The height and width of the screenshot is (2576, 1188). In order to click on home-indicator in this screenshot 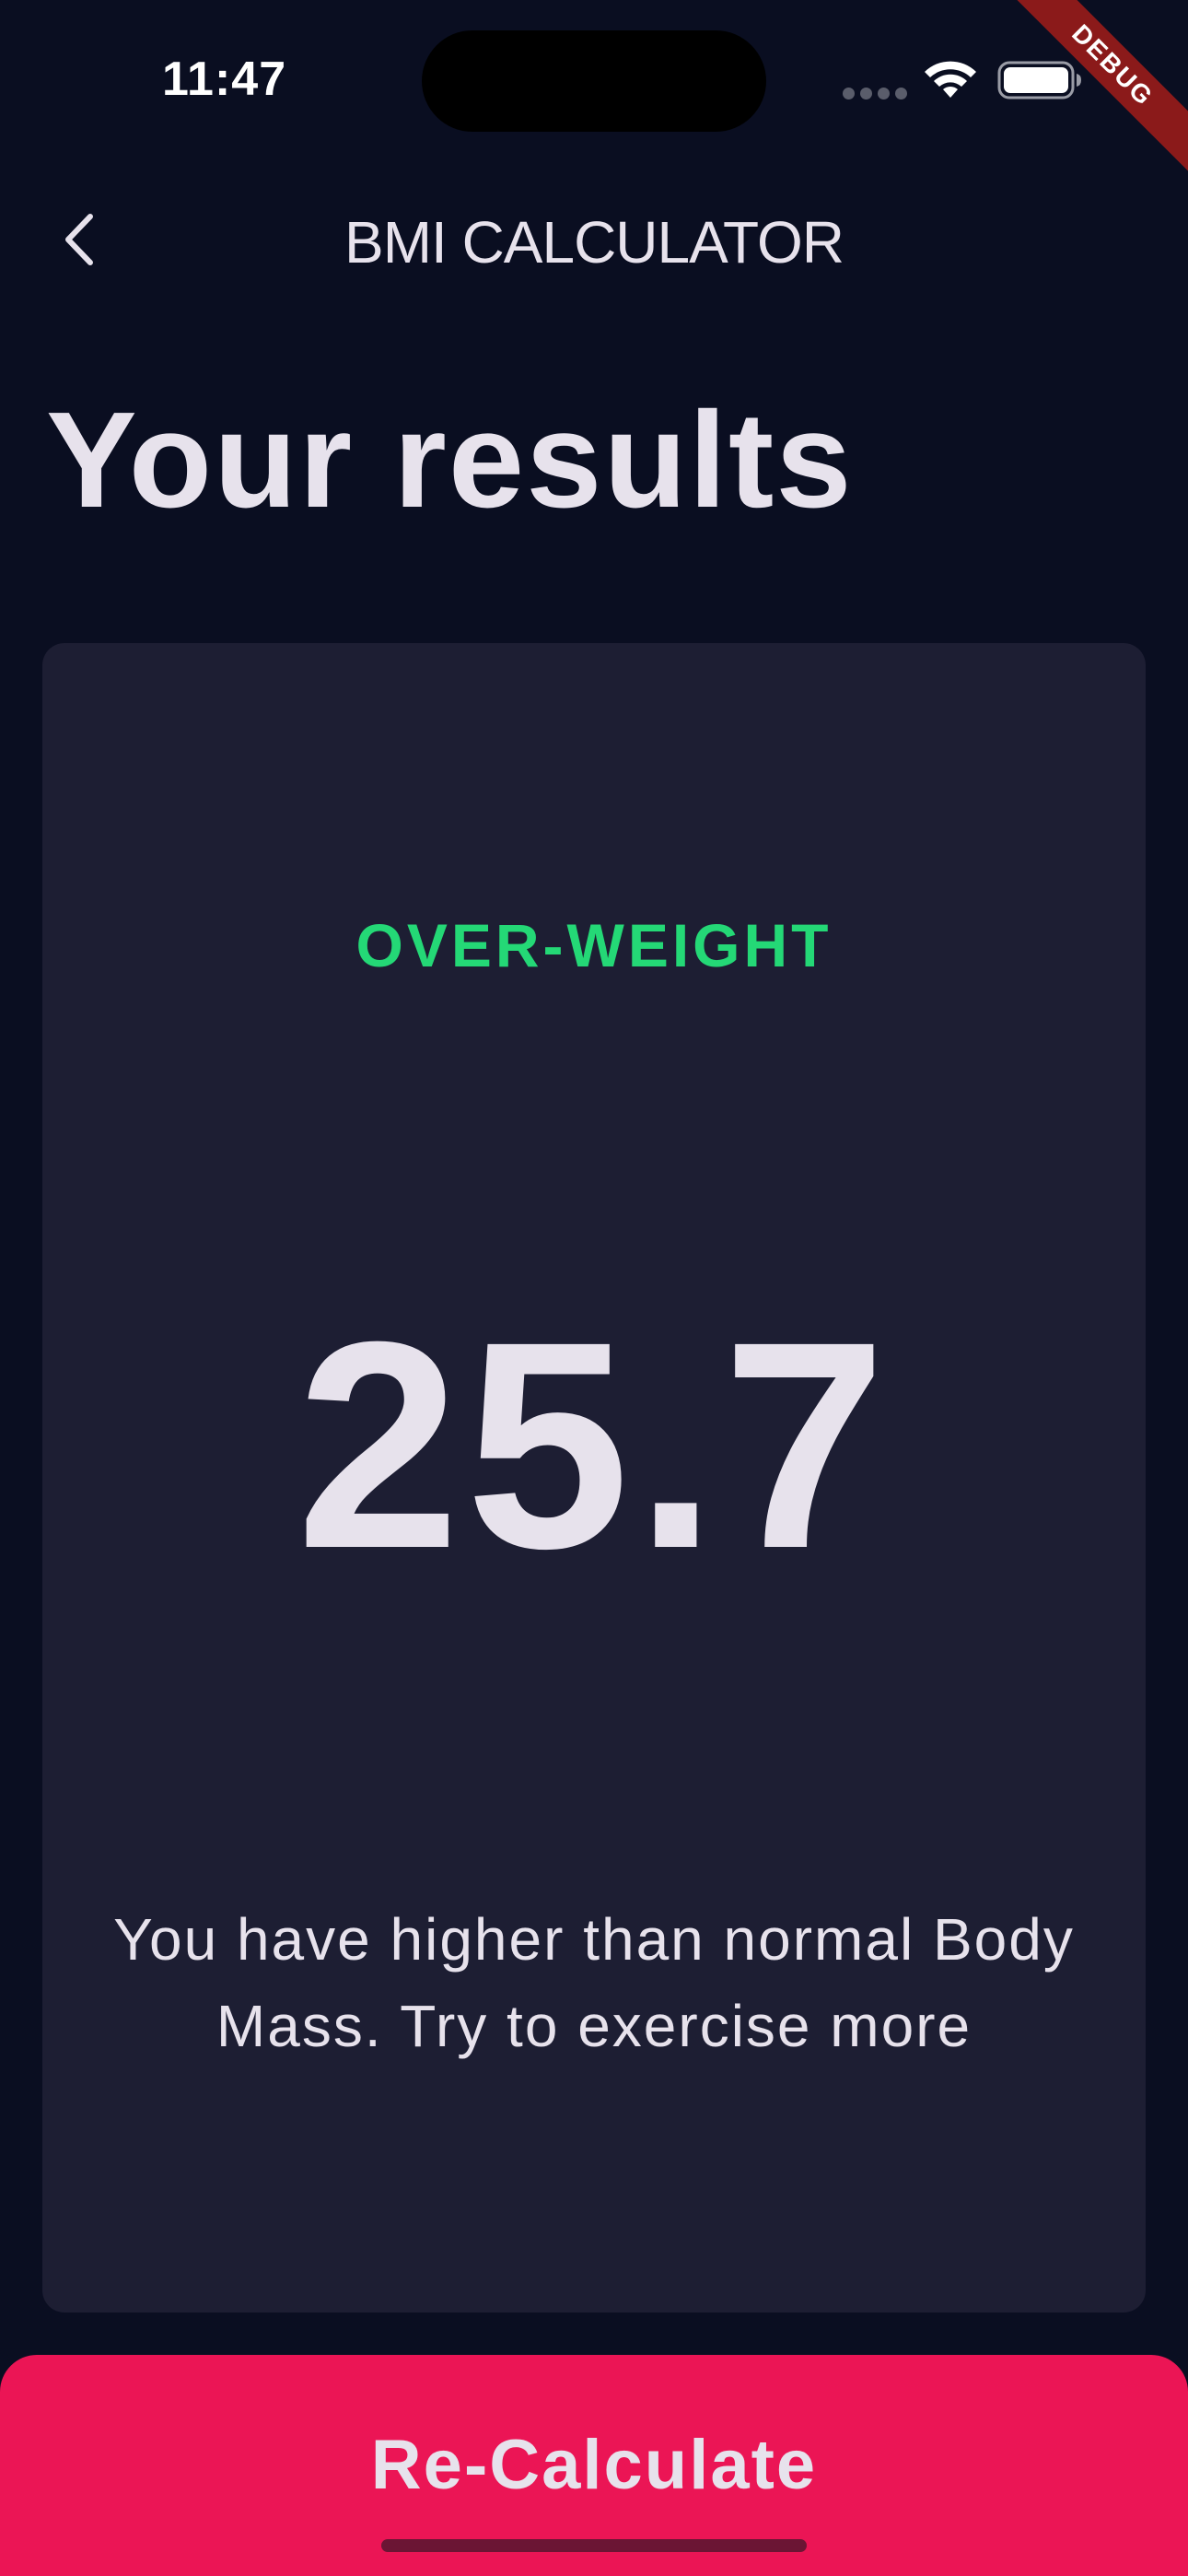, I will do `click(594, 2545)`.